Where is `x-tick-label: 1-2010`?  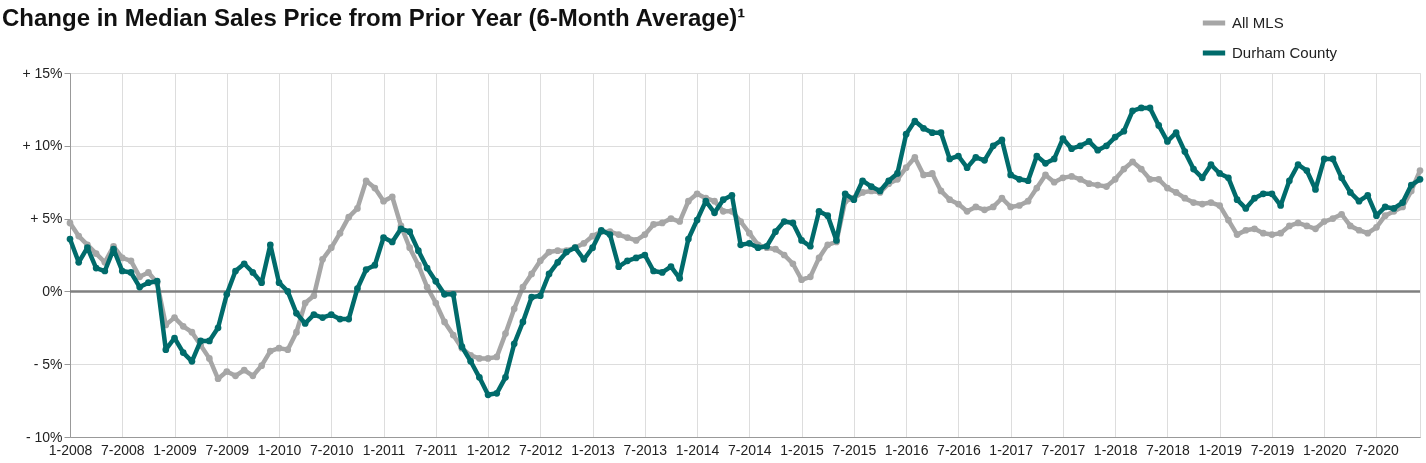
x-tick-label: 1-2010 is located at coordinates (279, 449).